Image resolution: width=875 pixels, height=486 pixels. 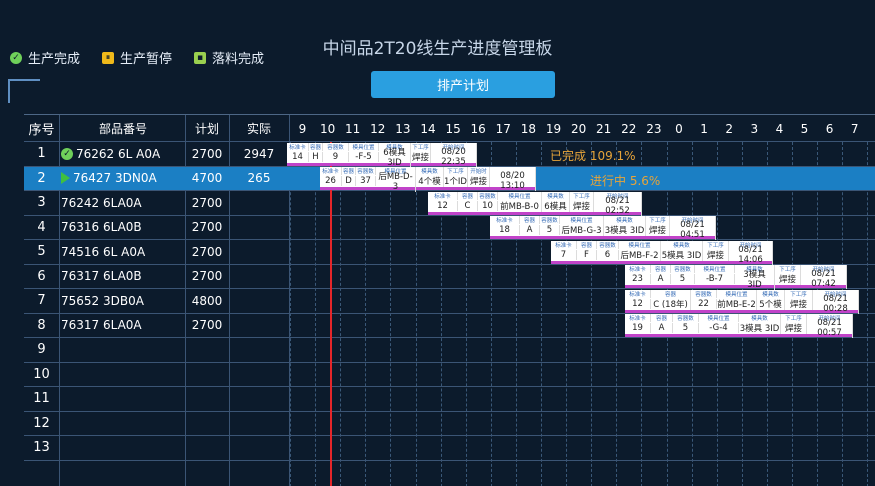 I want to click on pause-icon: ⏸, so click(x=108, y=57).